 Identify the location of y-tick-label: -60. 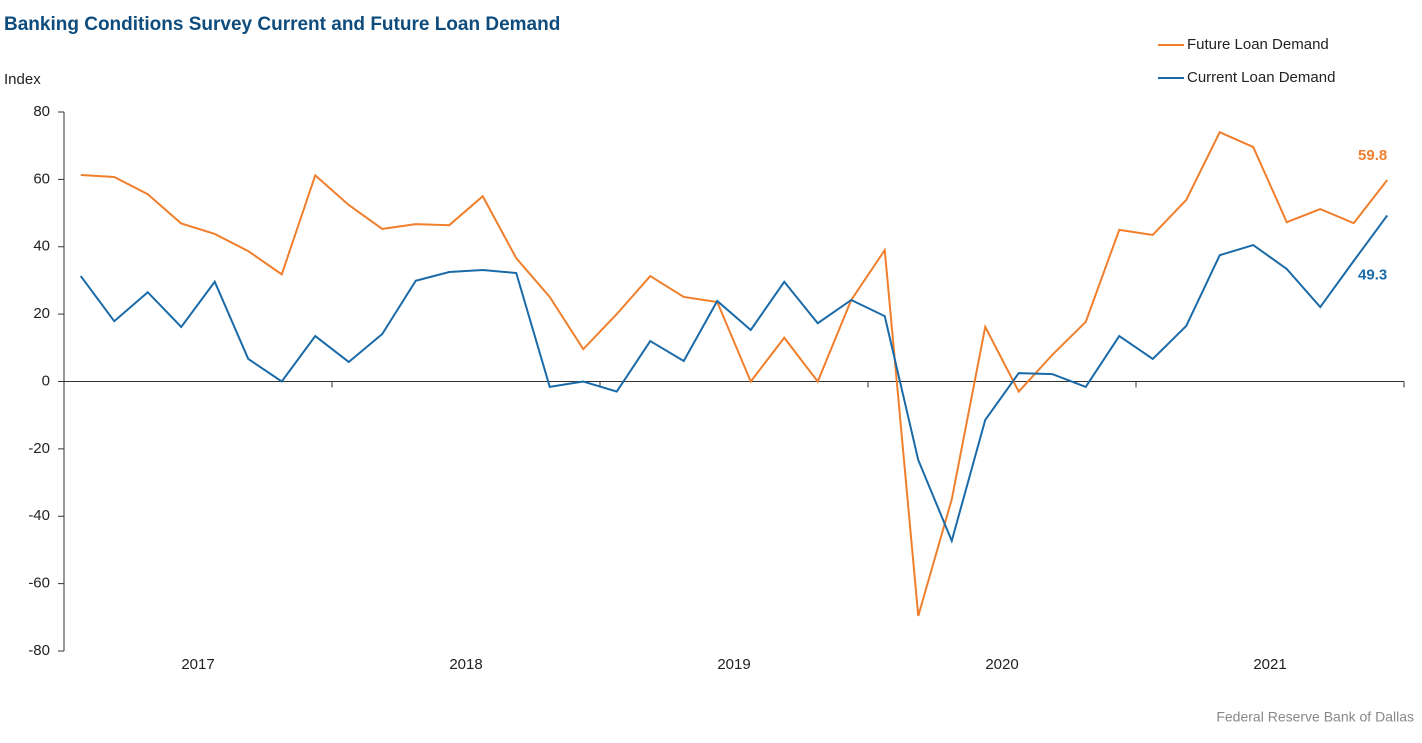
(39, 583).